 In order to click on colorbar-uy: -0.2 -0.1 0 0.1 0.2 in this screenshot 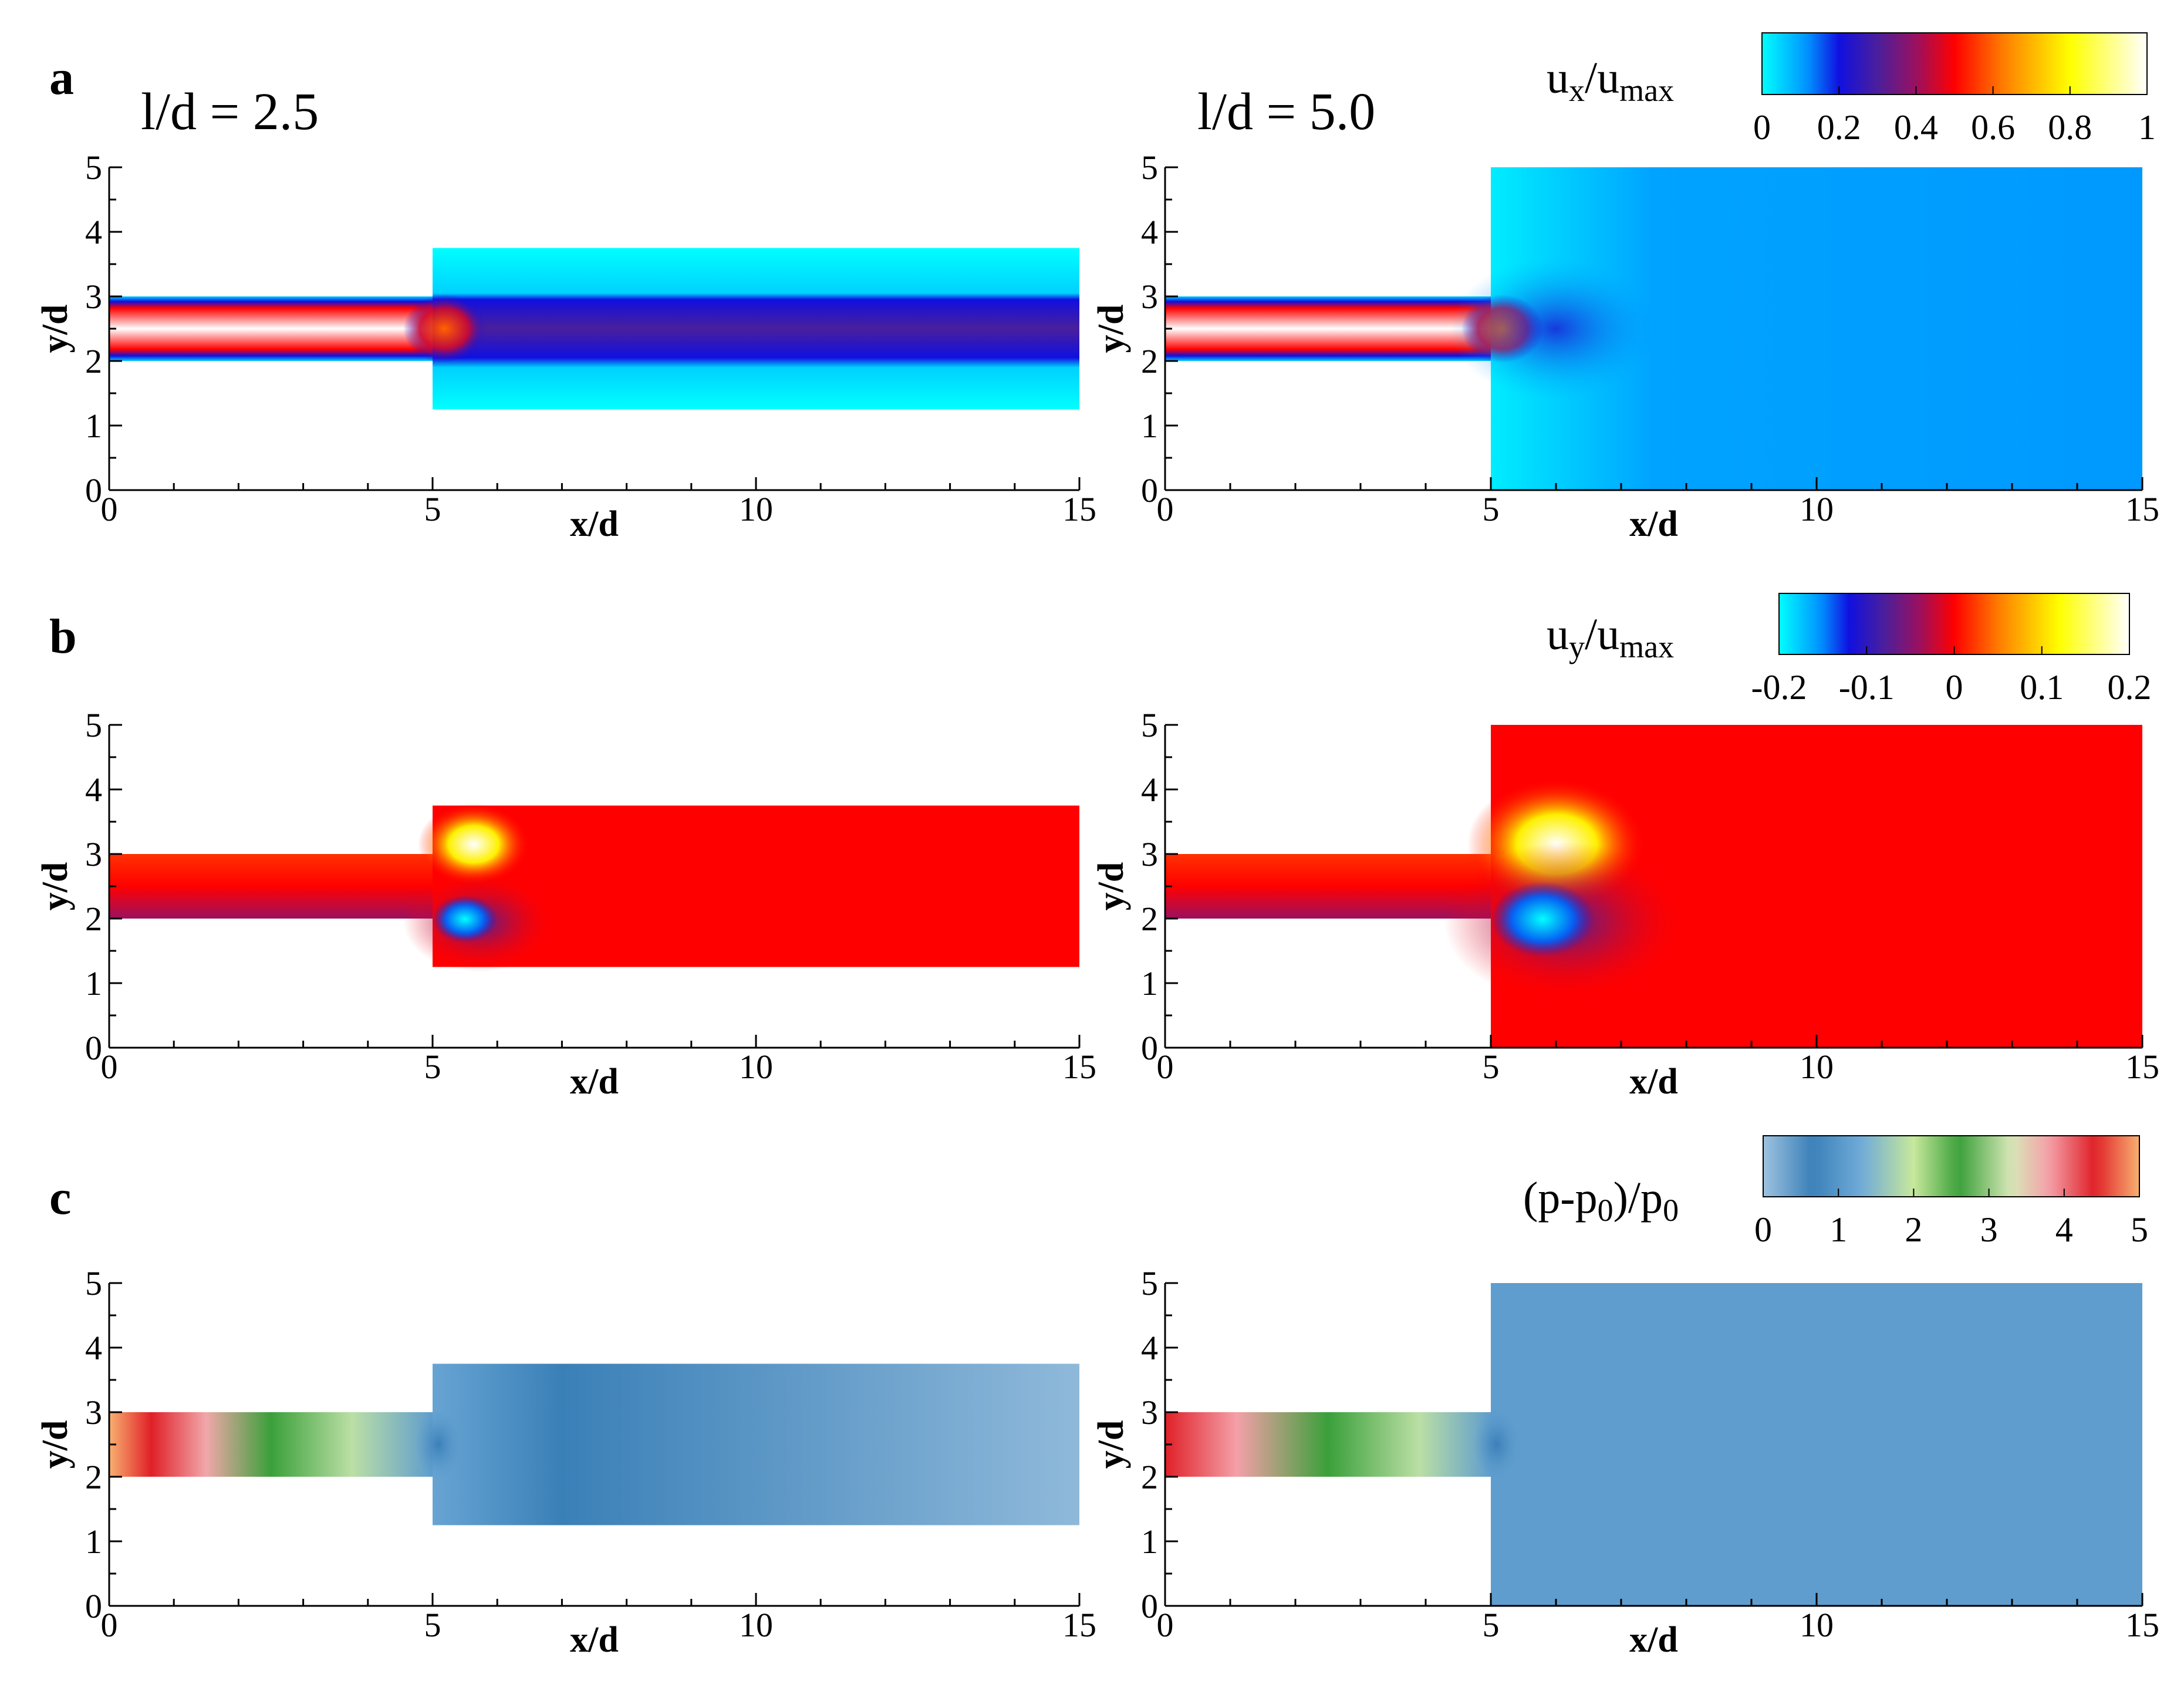, I will do `click(1951, 650)`.